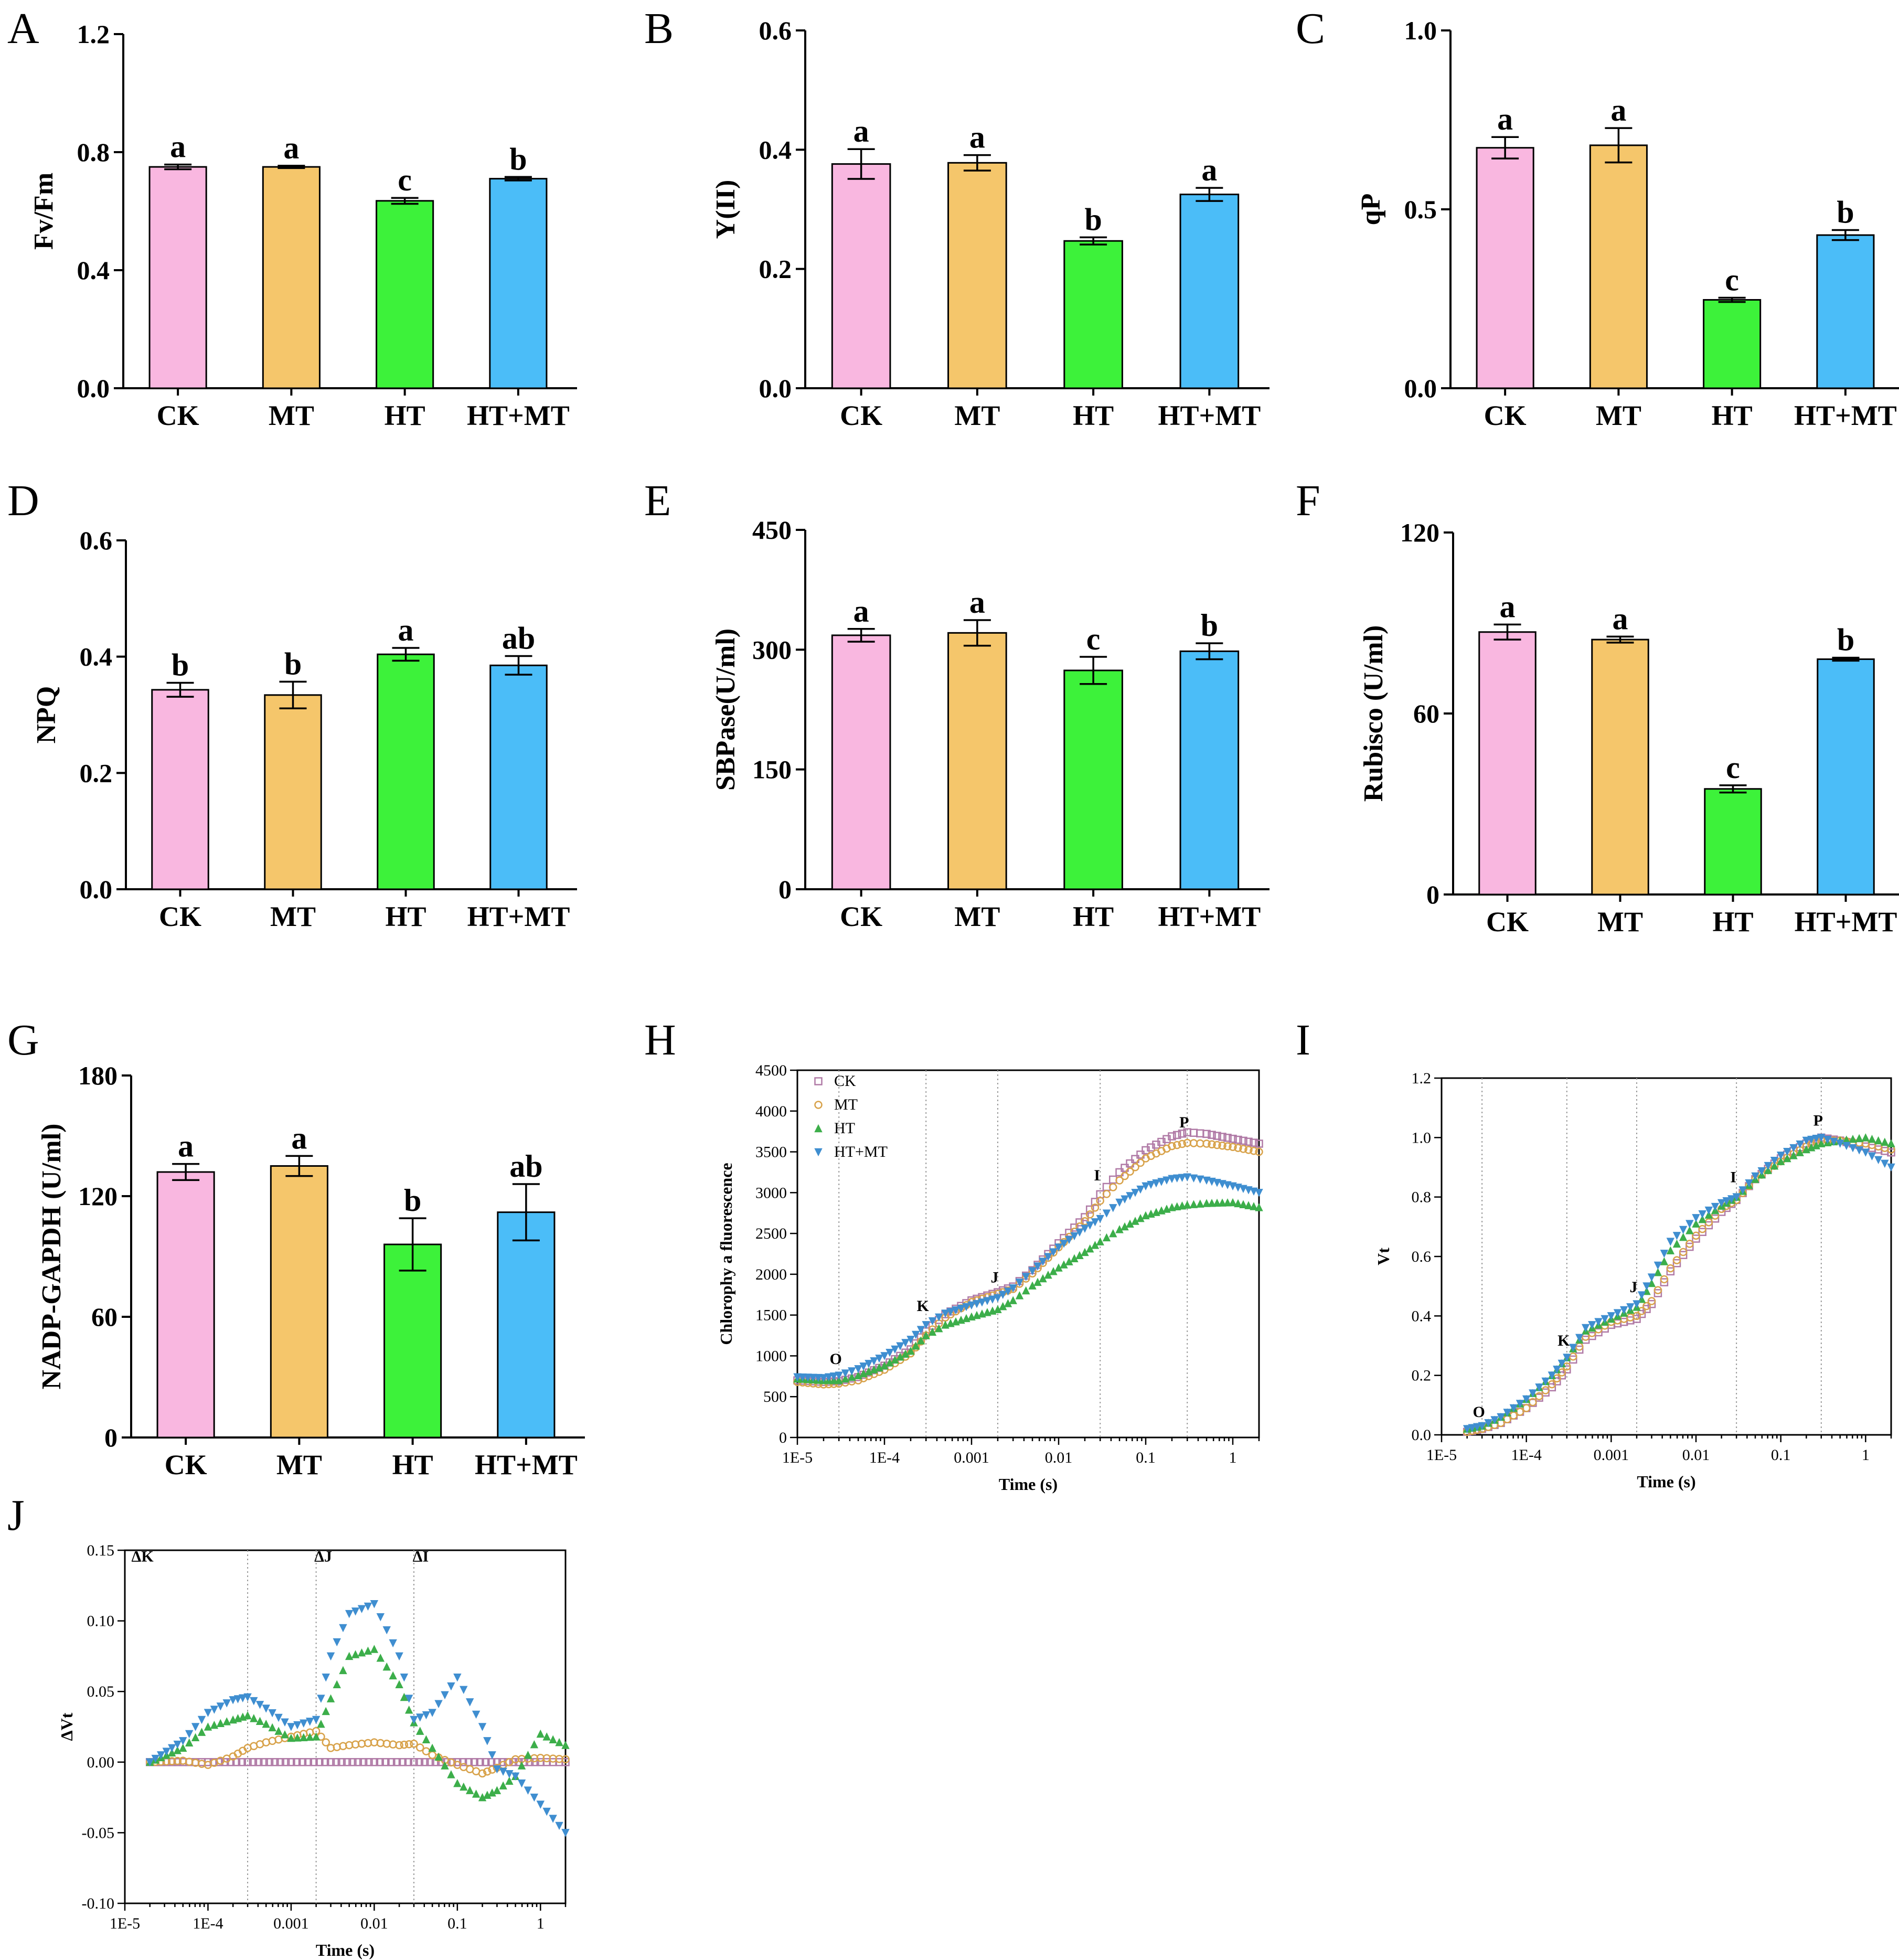  Describe the element at coordinates (924, 1306) in the screenshot. I see `phase-annotation: K` at that location.